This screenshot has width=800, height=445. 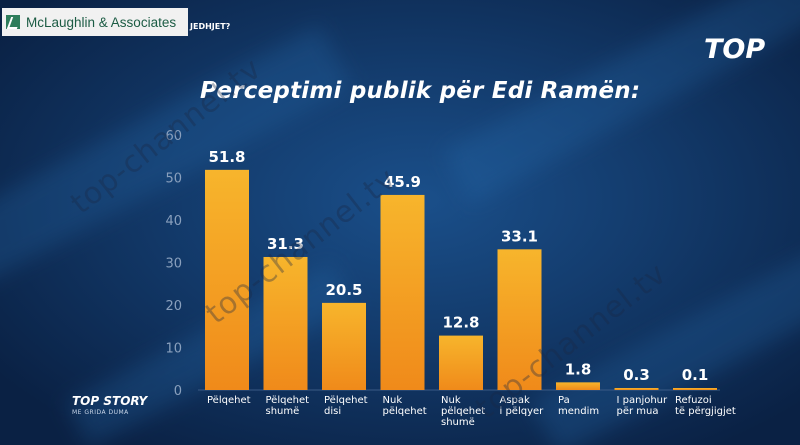 What do you see at coordinates (519, 236) in the screenshot?
I see `bar-value-label: 33.1` at bounding box center [519, 236].